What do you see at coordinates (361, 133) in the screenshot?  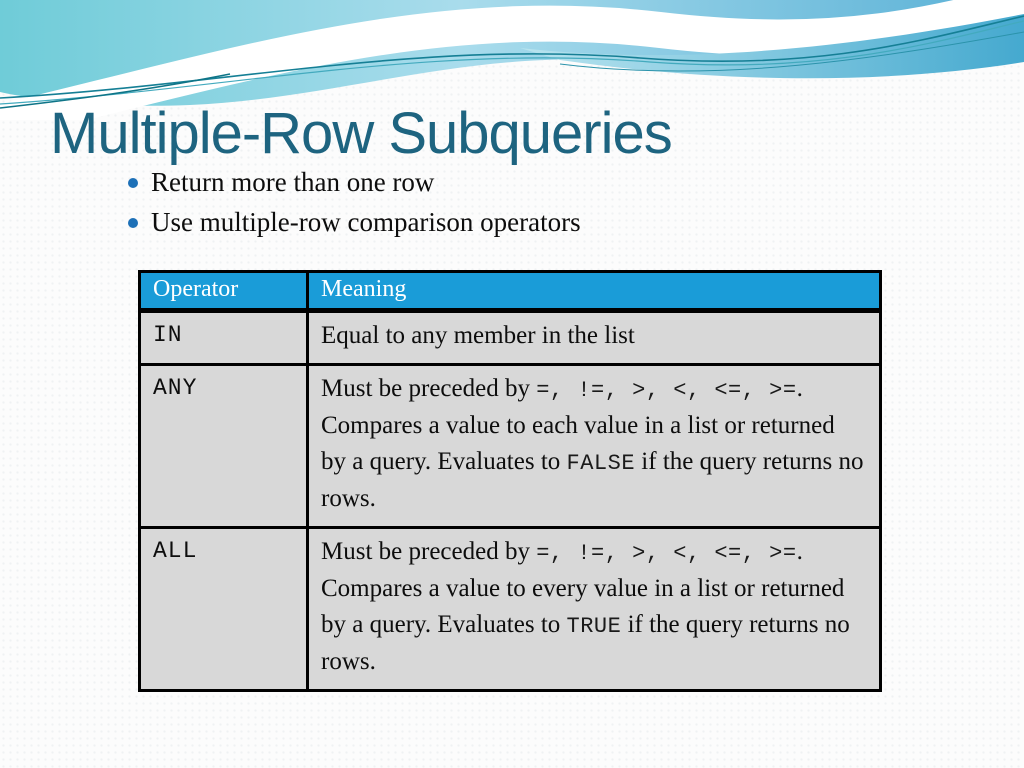 I see `slide-title: Multiple-Row Subqueries` at bounding box center [361, 133].